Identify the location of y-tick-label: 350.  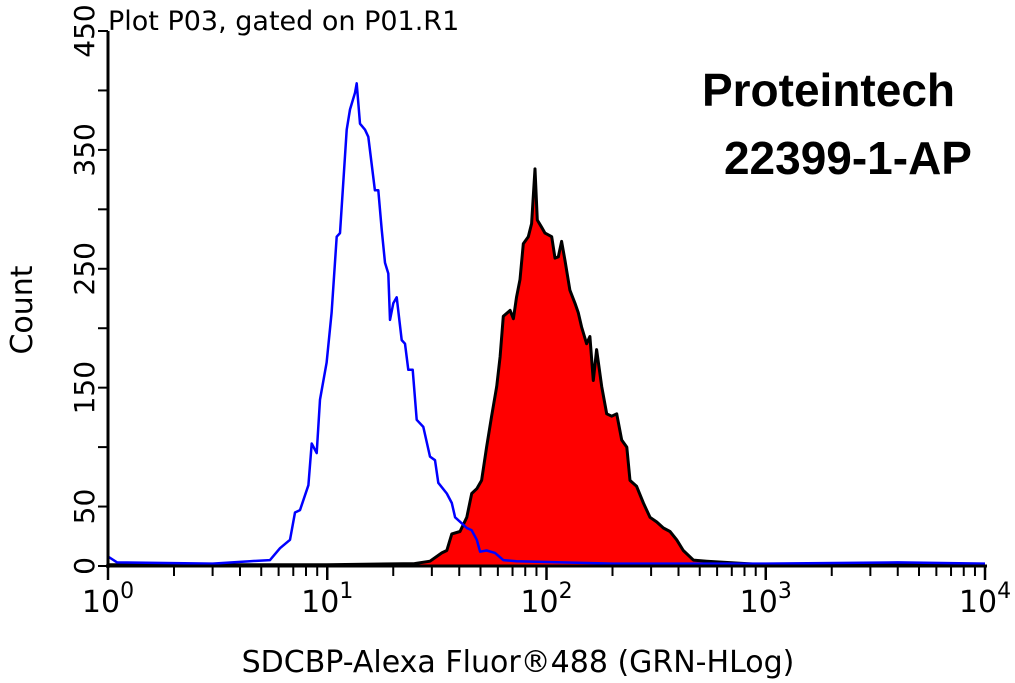
(84, 149).